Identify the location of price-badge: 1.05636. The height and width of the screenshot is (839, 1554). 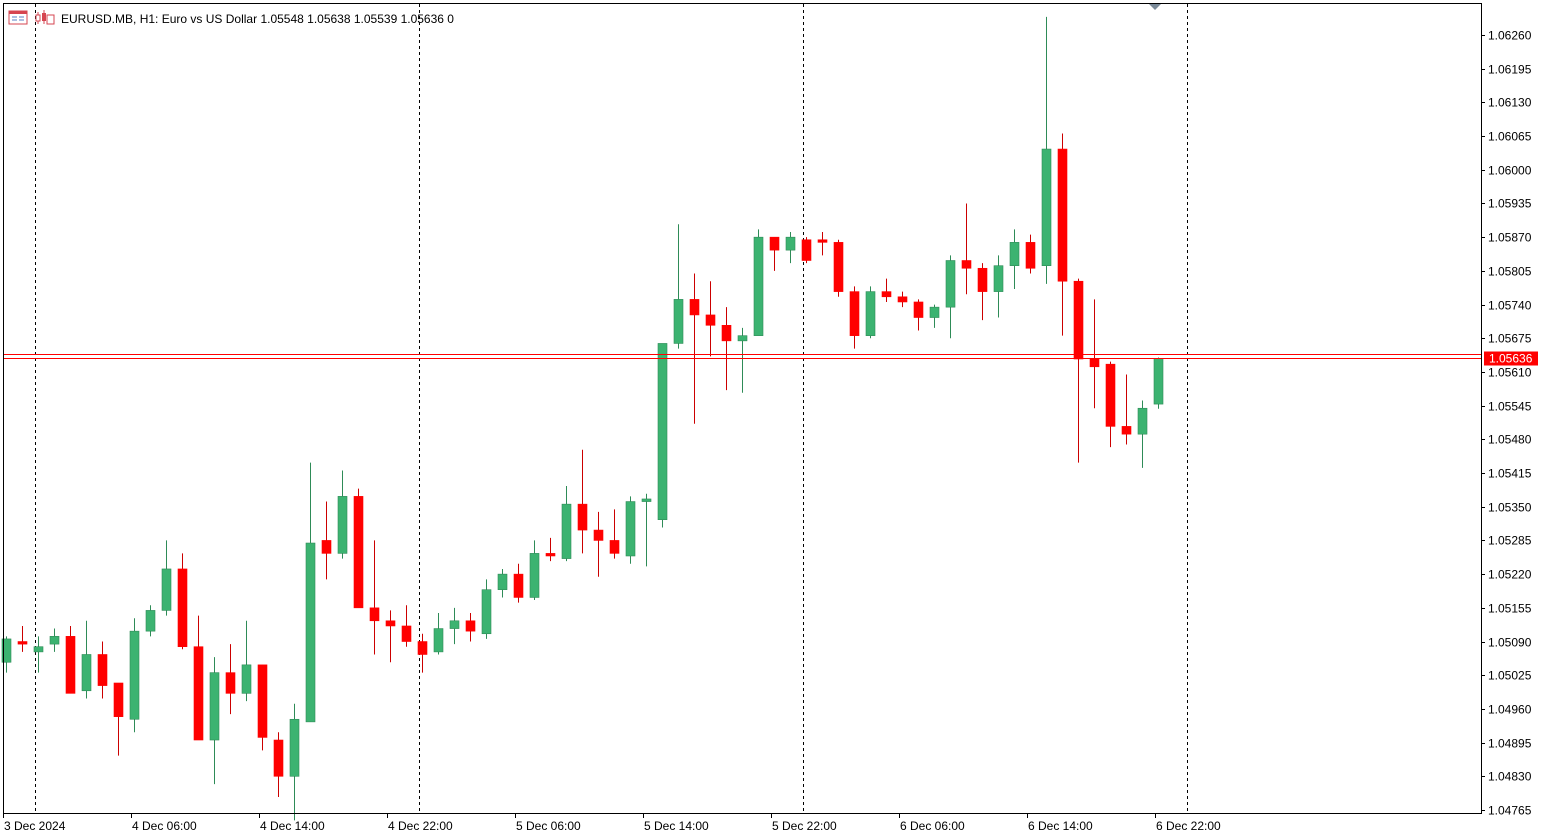
(1511, 358).